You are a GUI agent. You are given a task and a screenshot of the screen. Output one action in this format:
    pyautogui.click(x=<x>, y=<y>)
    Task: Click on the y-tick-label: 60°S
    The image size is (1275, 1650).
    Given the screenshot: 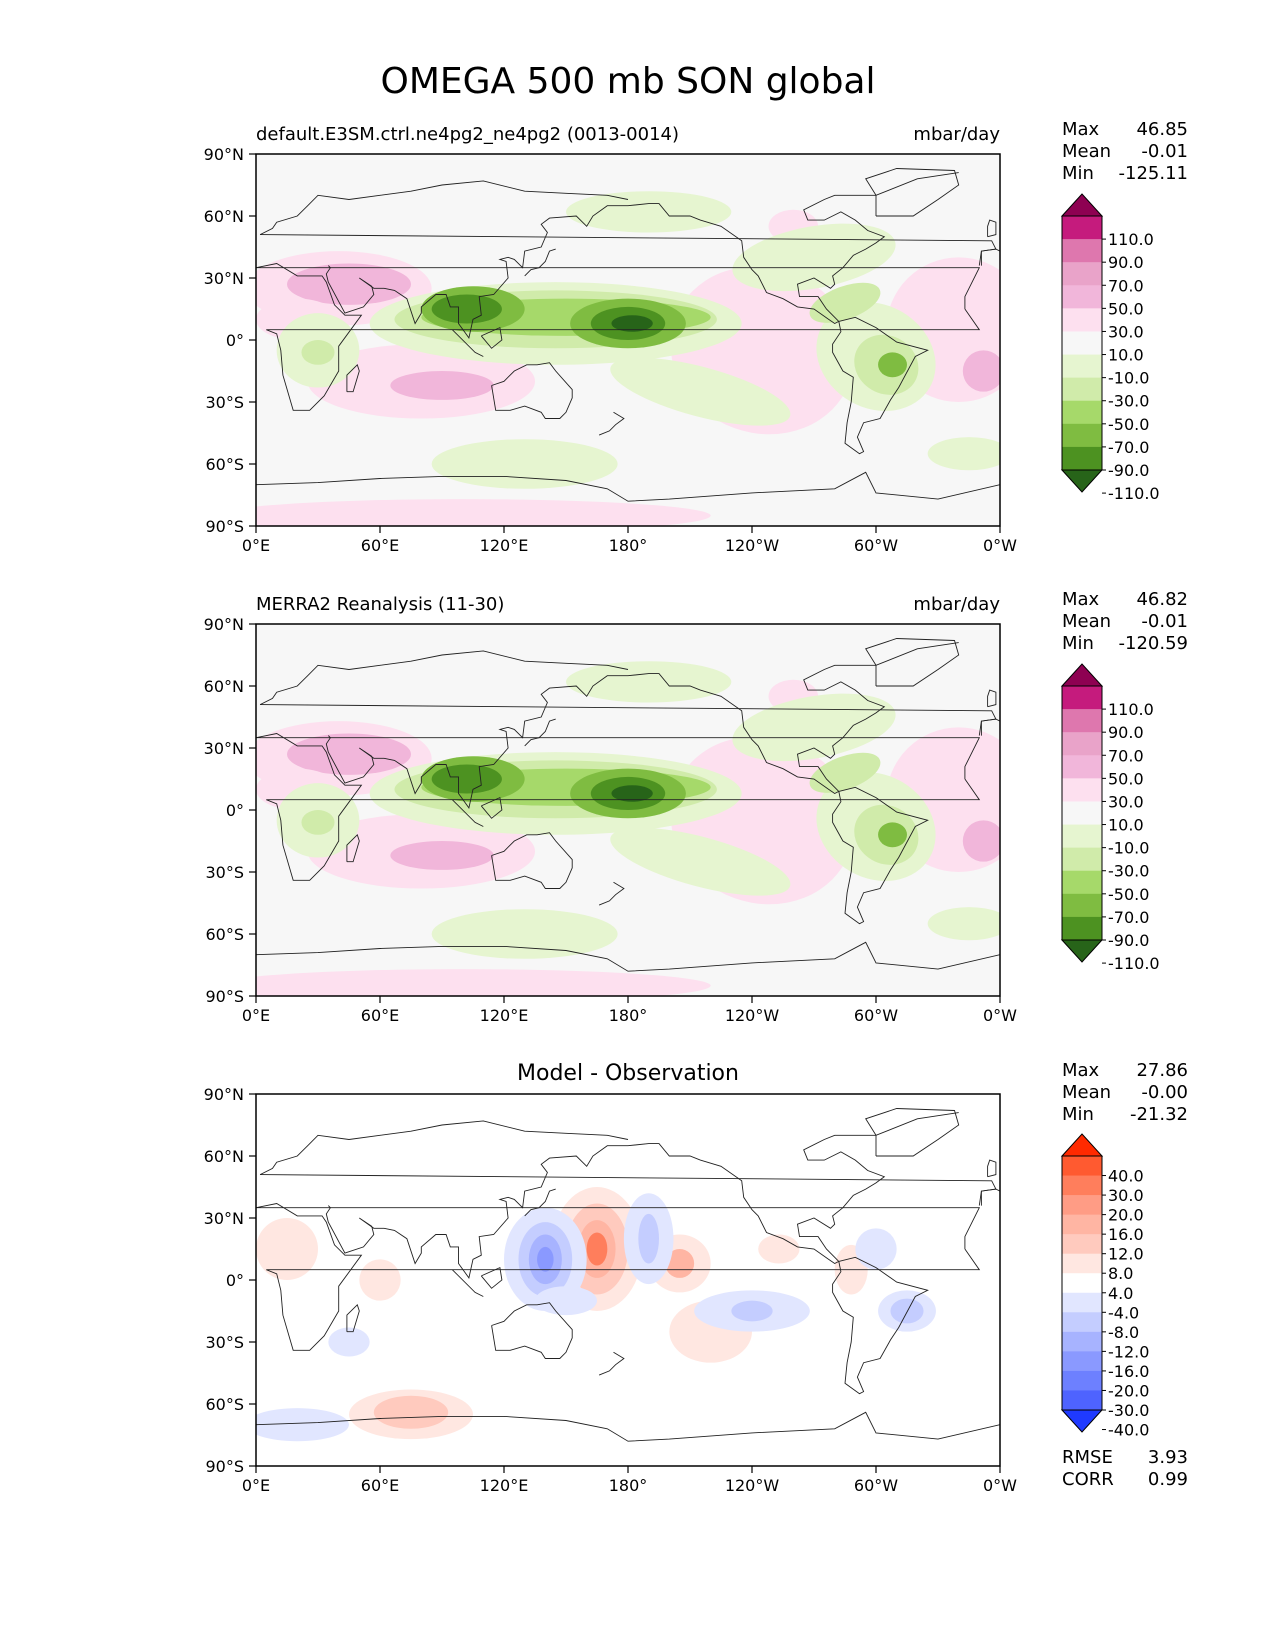 What is the action you would take?
    pyautogui.click(x=224, y=934)
    